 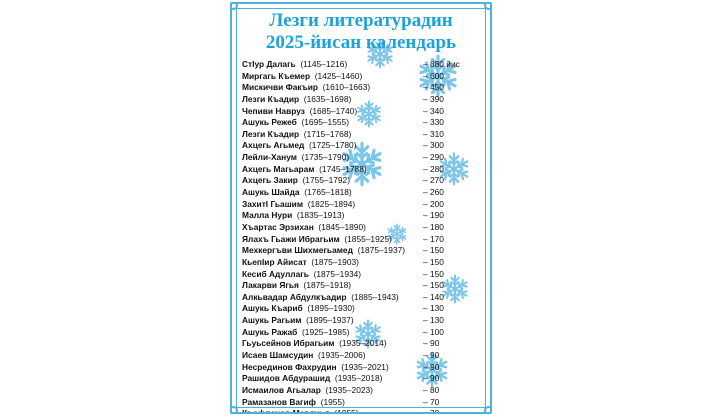 I want to click on author-years: (1825–1894), so click(x=331, y=203).